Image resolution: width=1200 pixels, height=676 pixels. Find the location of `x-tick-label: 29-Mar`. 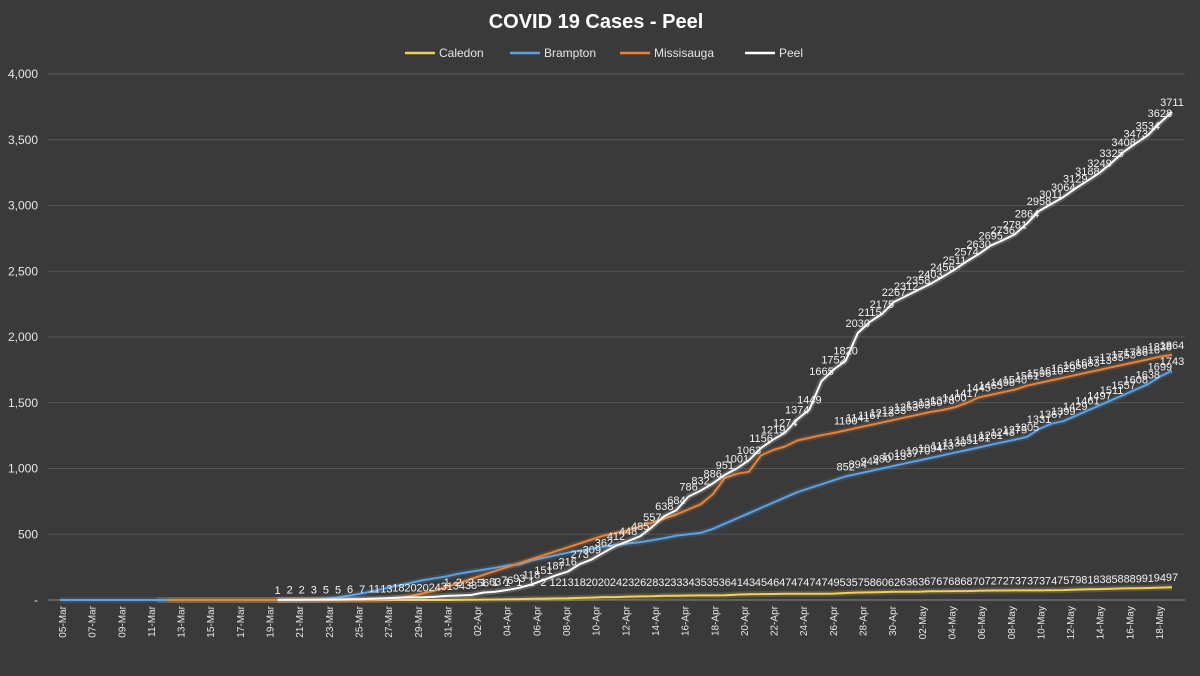

x-tick-label: 29-Mar is located at coordinates (419, 621).